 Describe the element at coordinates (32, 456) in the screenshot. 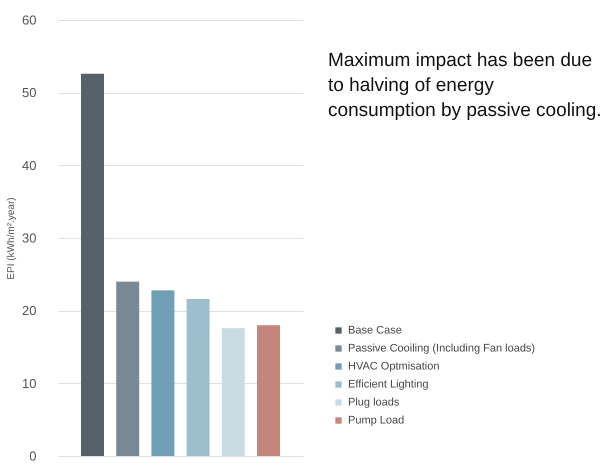

I see `y-tick-label: 0` at that location.